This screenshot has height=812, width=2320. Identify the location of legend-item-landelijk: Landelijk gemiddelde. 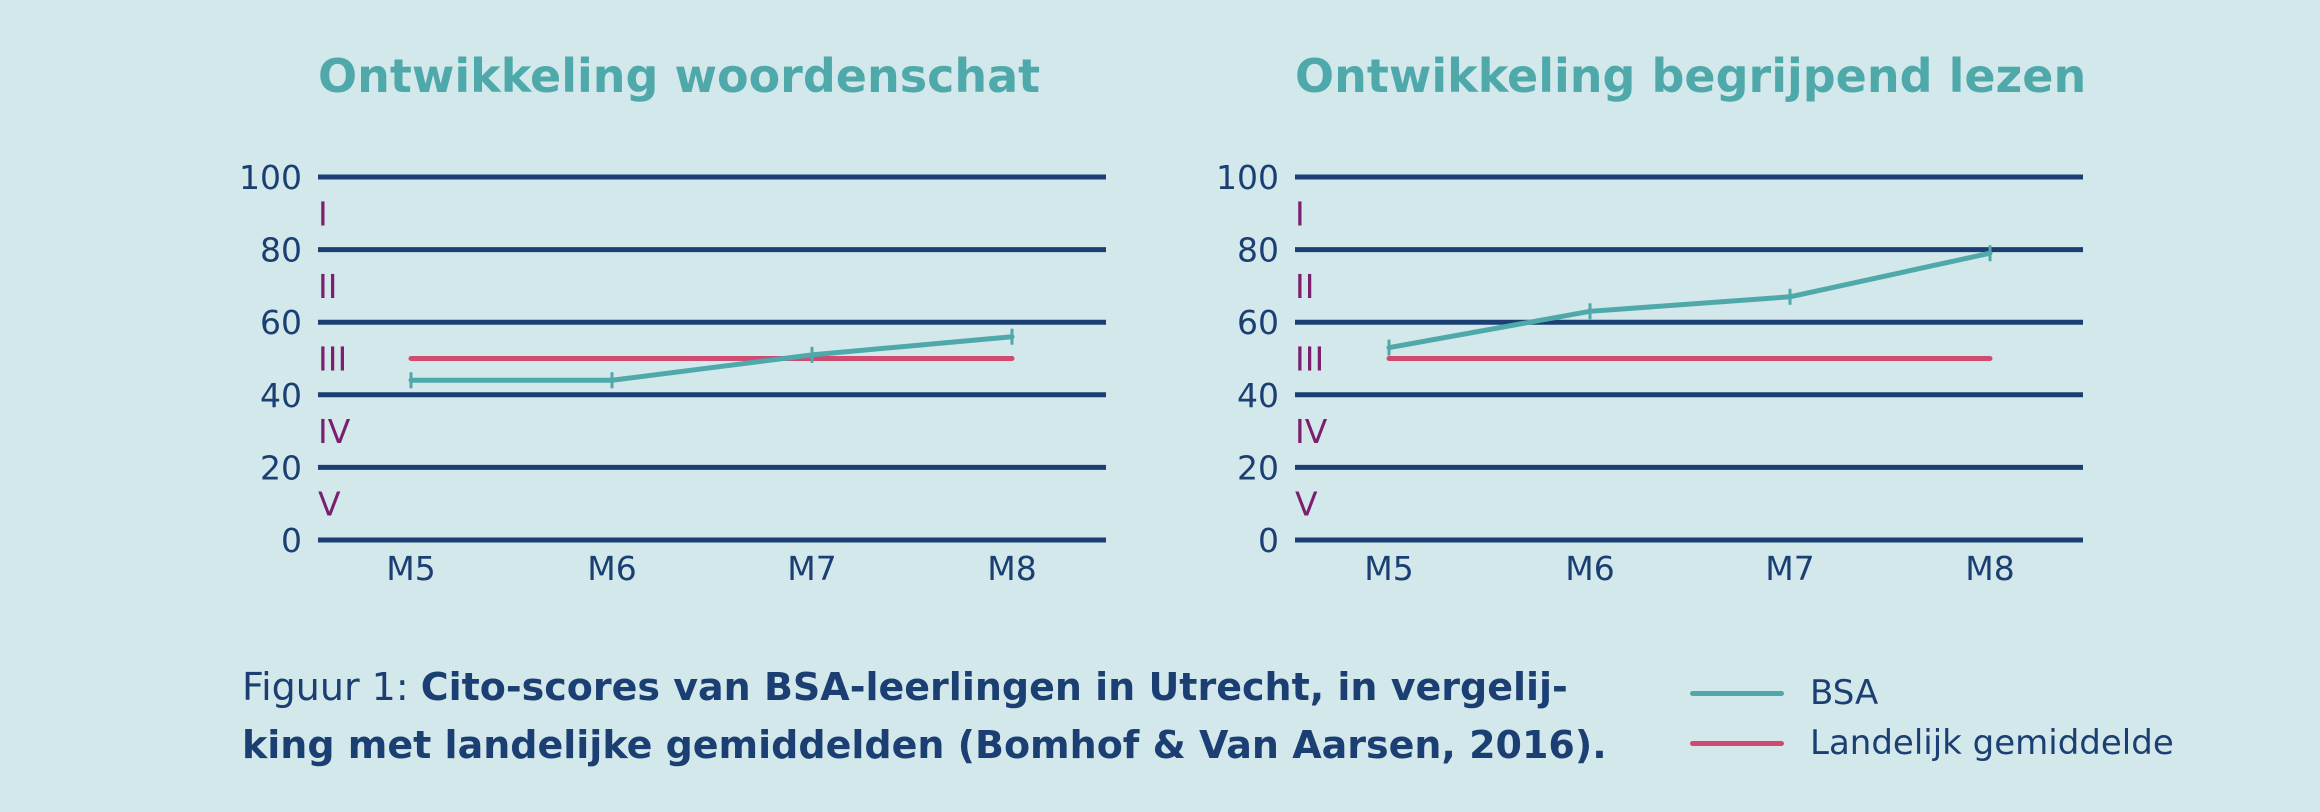
(1990, 743).